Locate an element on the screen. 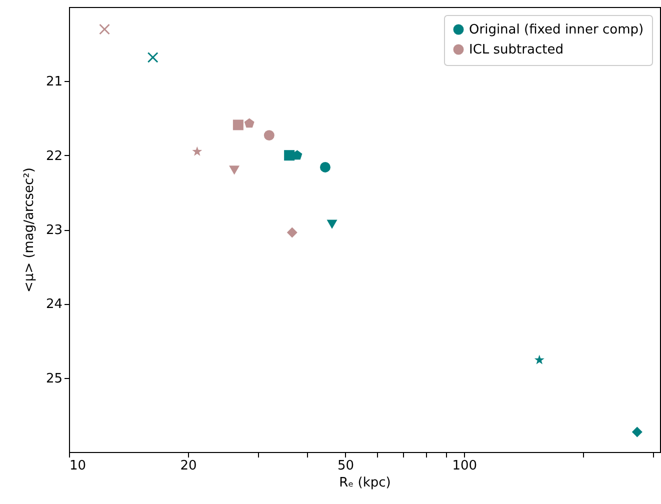 The height and width of the screenshot is (504, 661). legend-label: ICL subtracted is located at coordinates (516, 50).